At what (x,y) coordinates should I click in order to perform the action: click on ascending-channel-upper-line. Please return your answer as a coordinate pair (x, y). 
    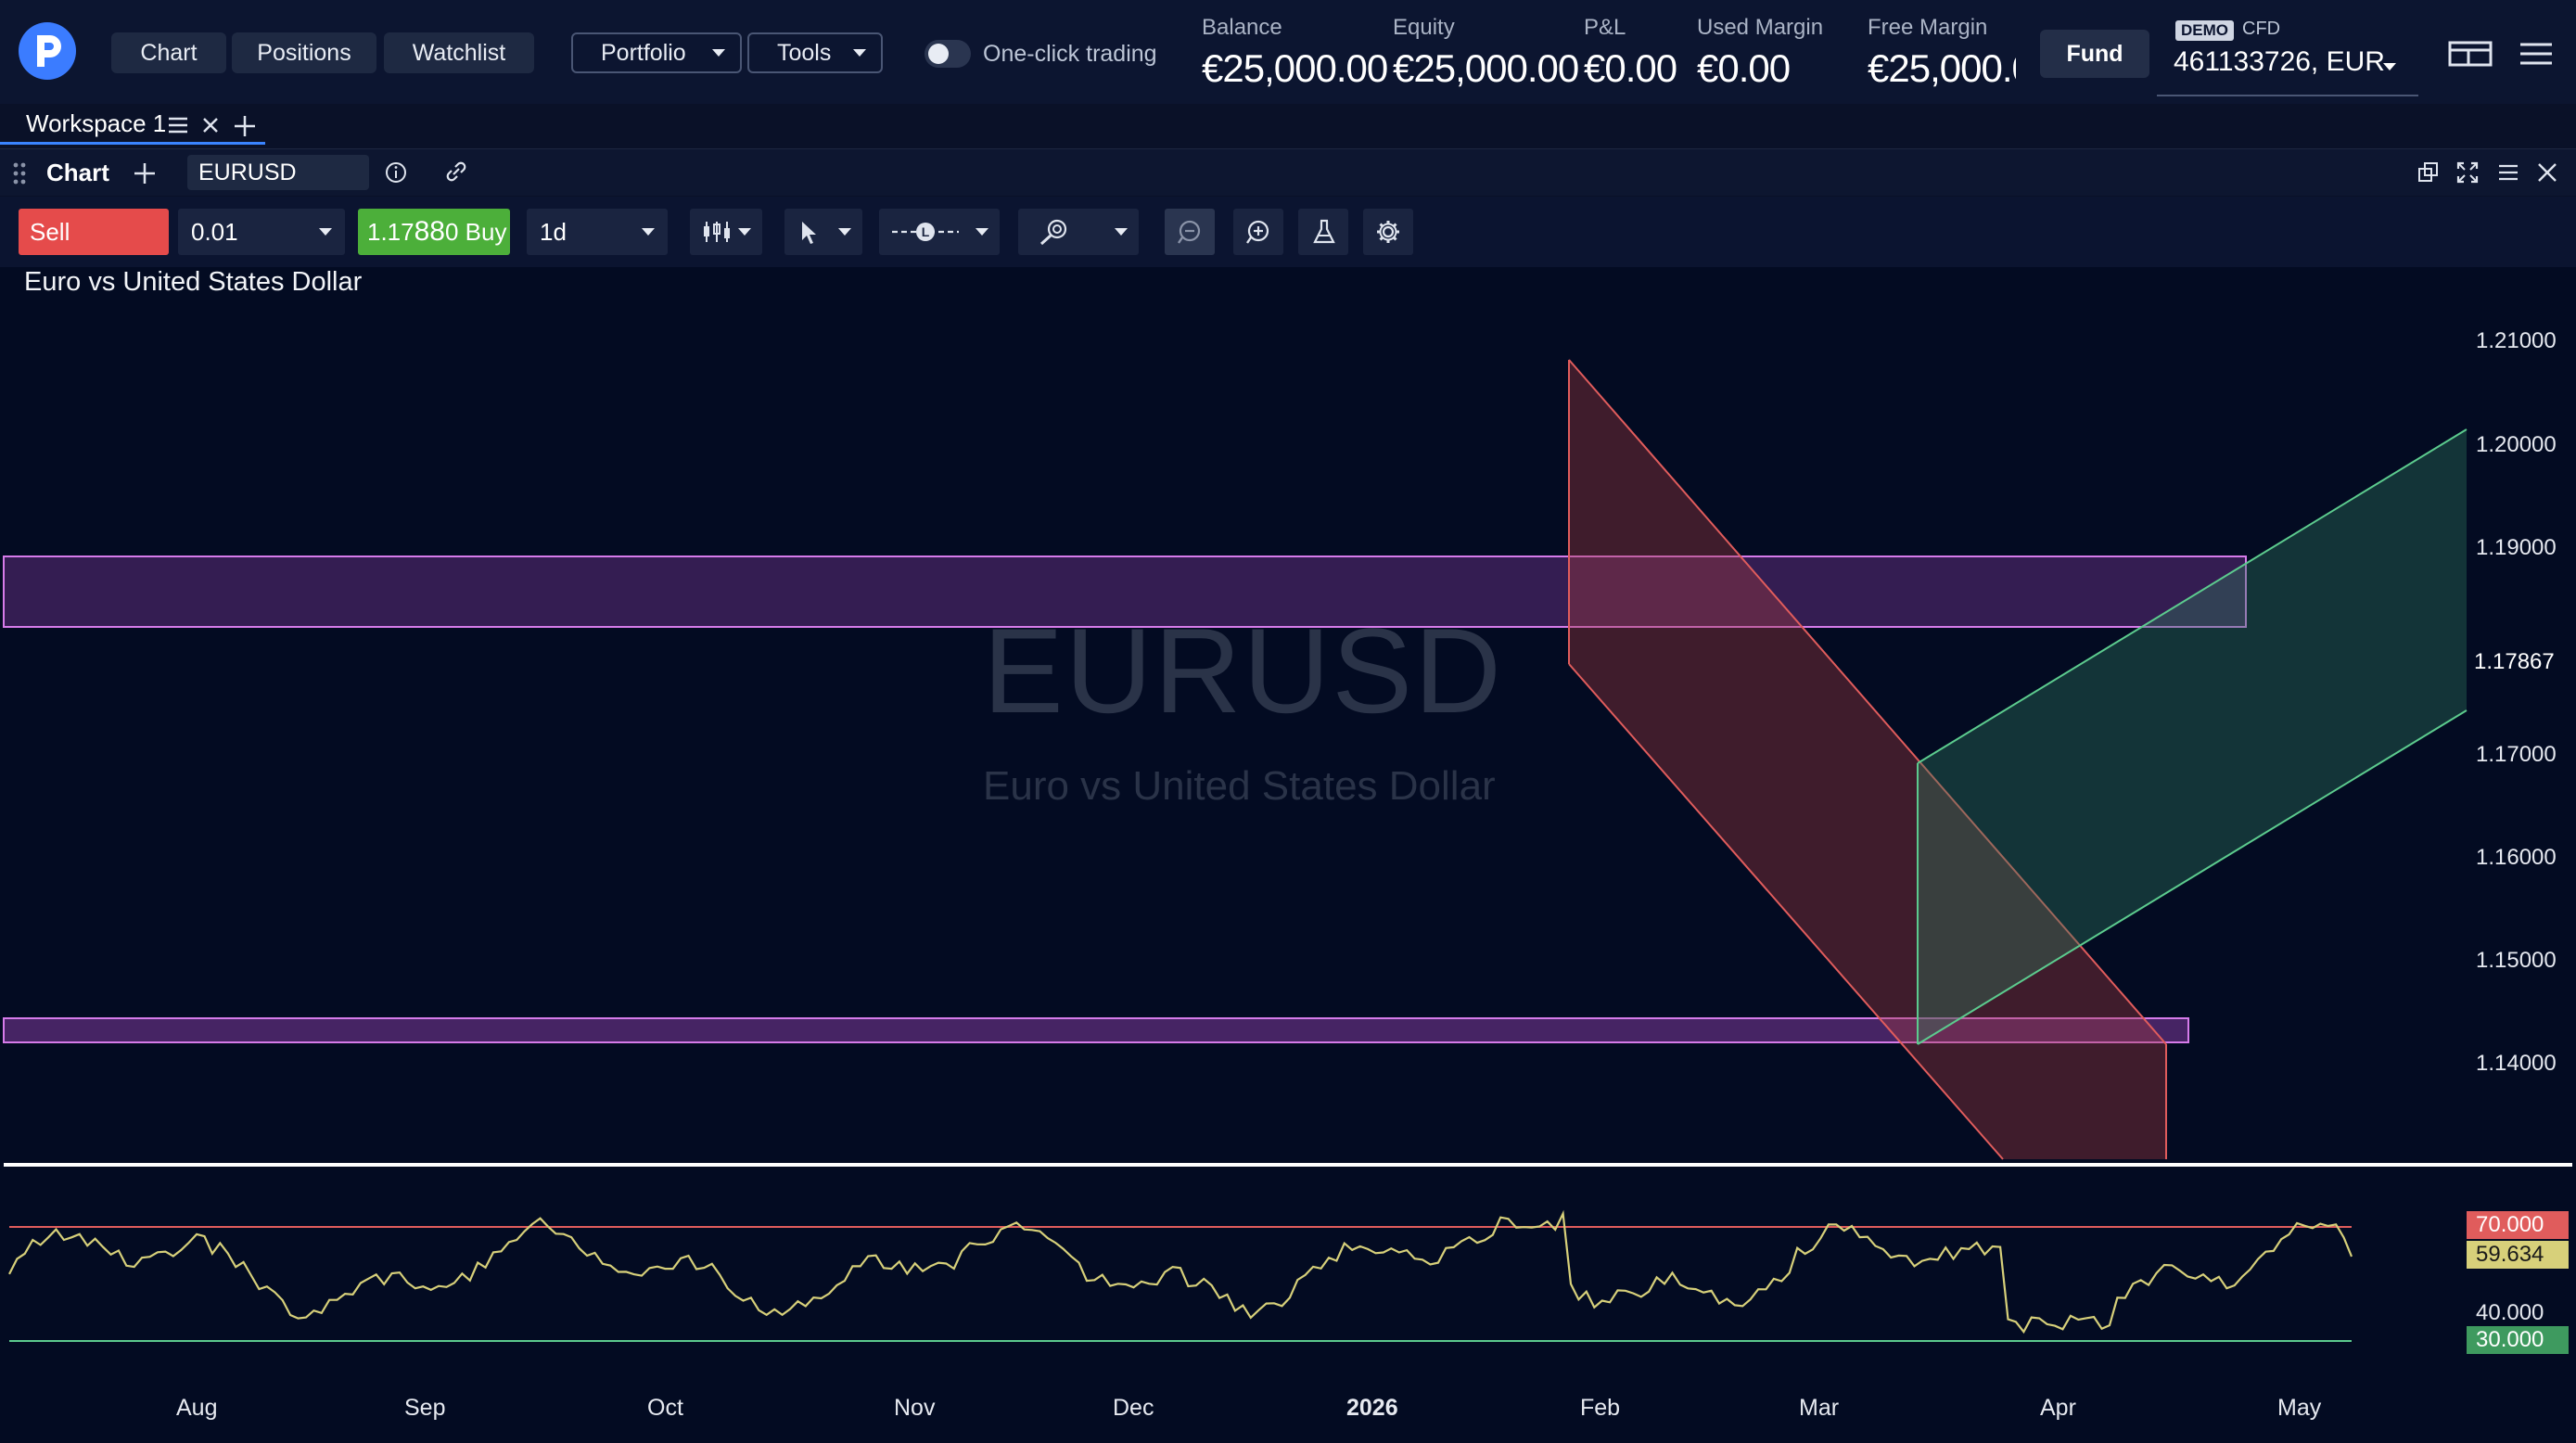
    Looking at the image, I should click on (2192, 596).